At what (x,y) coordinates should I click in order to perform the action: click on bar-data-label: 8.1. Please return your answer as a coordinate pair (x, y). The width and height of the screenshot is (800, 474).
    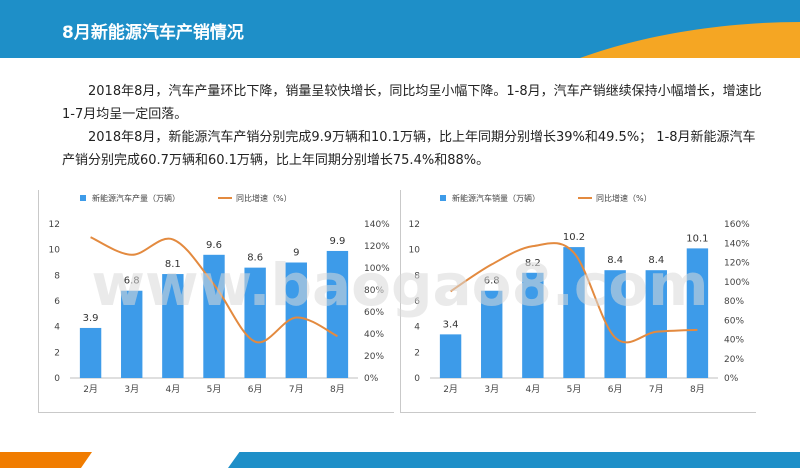
    Looking at the image, I should click on (173, 264).